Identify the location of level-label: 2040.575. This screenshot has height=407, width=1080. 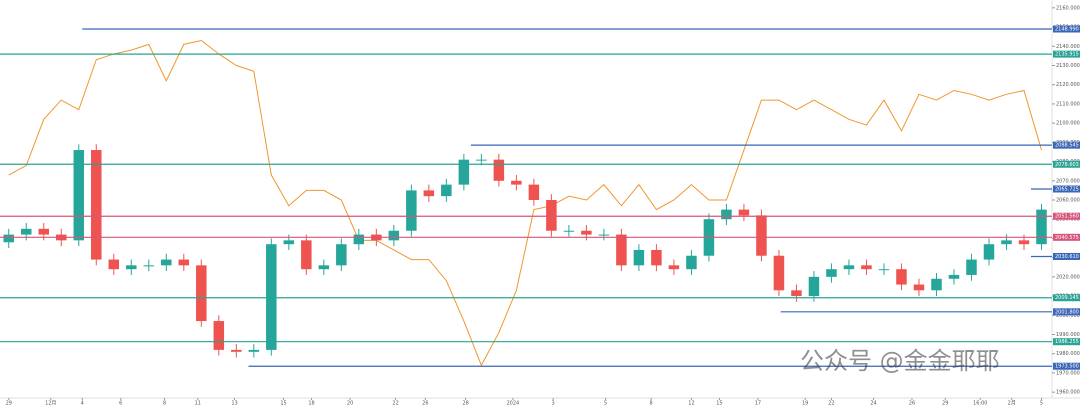
(1067, 238).